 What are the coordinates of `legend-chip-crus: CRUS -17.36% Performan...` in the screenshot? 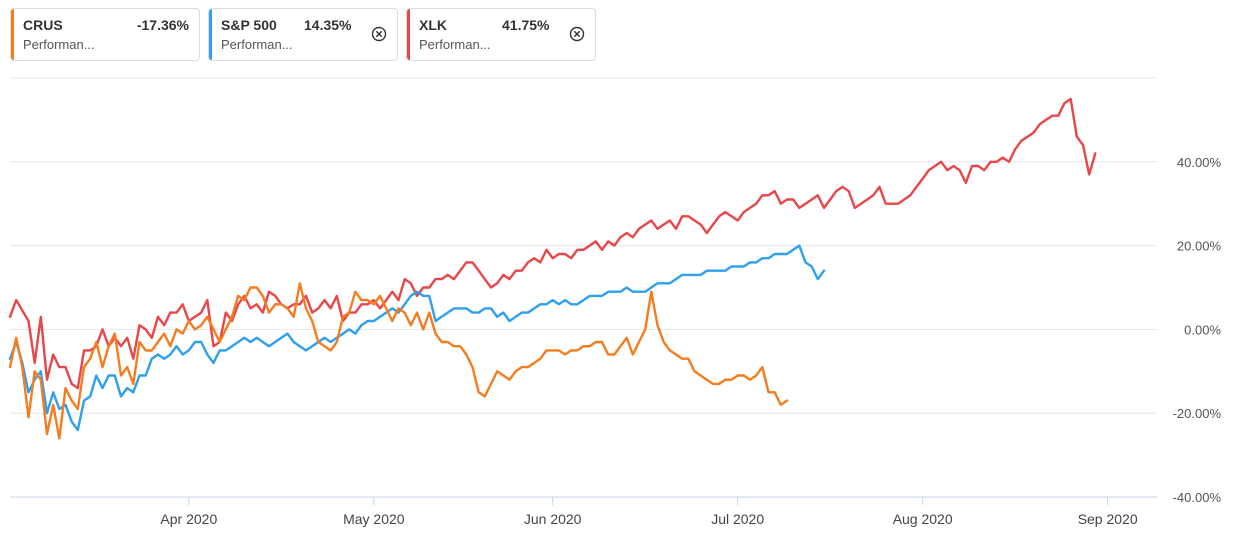 It's located at (105, 34).